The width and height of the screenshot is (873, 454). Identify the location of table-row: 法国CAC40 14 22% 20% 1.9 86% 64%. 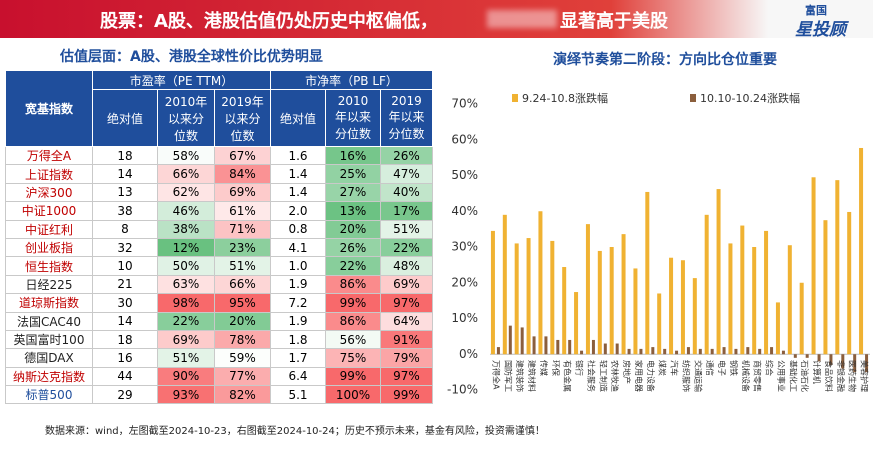
(219, 321).